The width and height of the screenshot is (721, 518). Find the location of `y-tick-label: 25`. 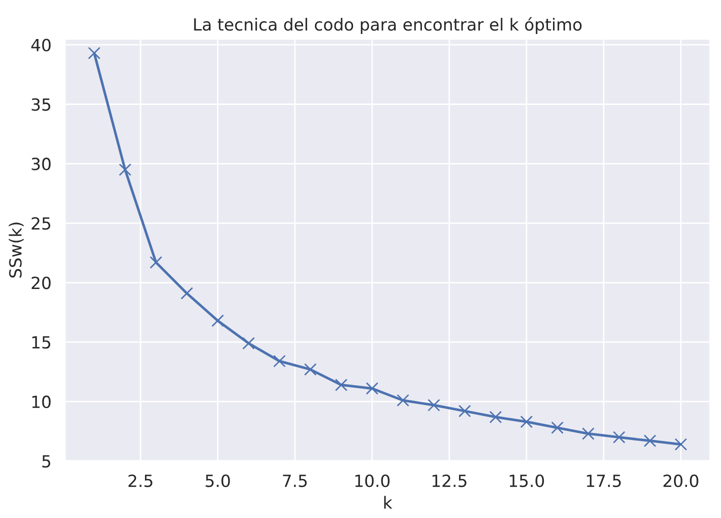

y-tick-label: 25 is located at coordinates (41, 223).